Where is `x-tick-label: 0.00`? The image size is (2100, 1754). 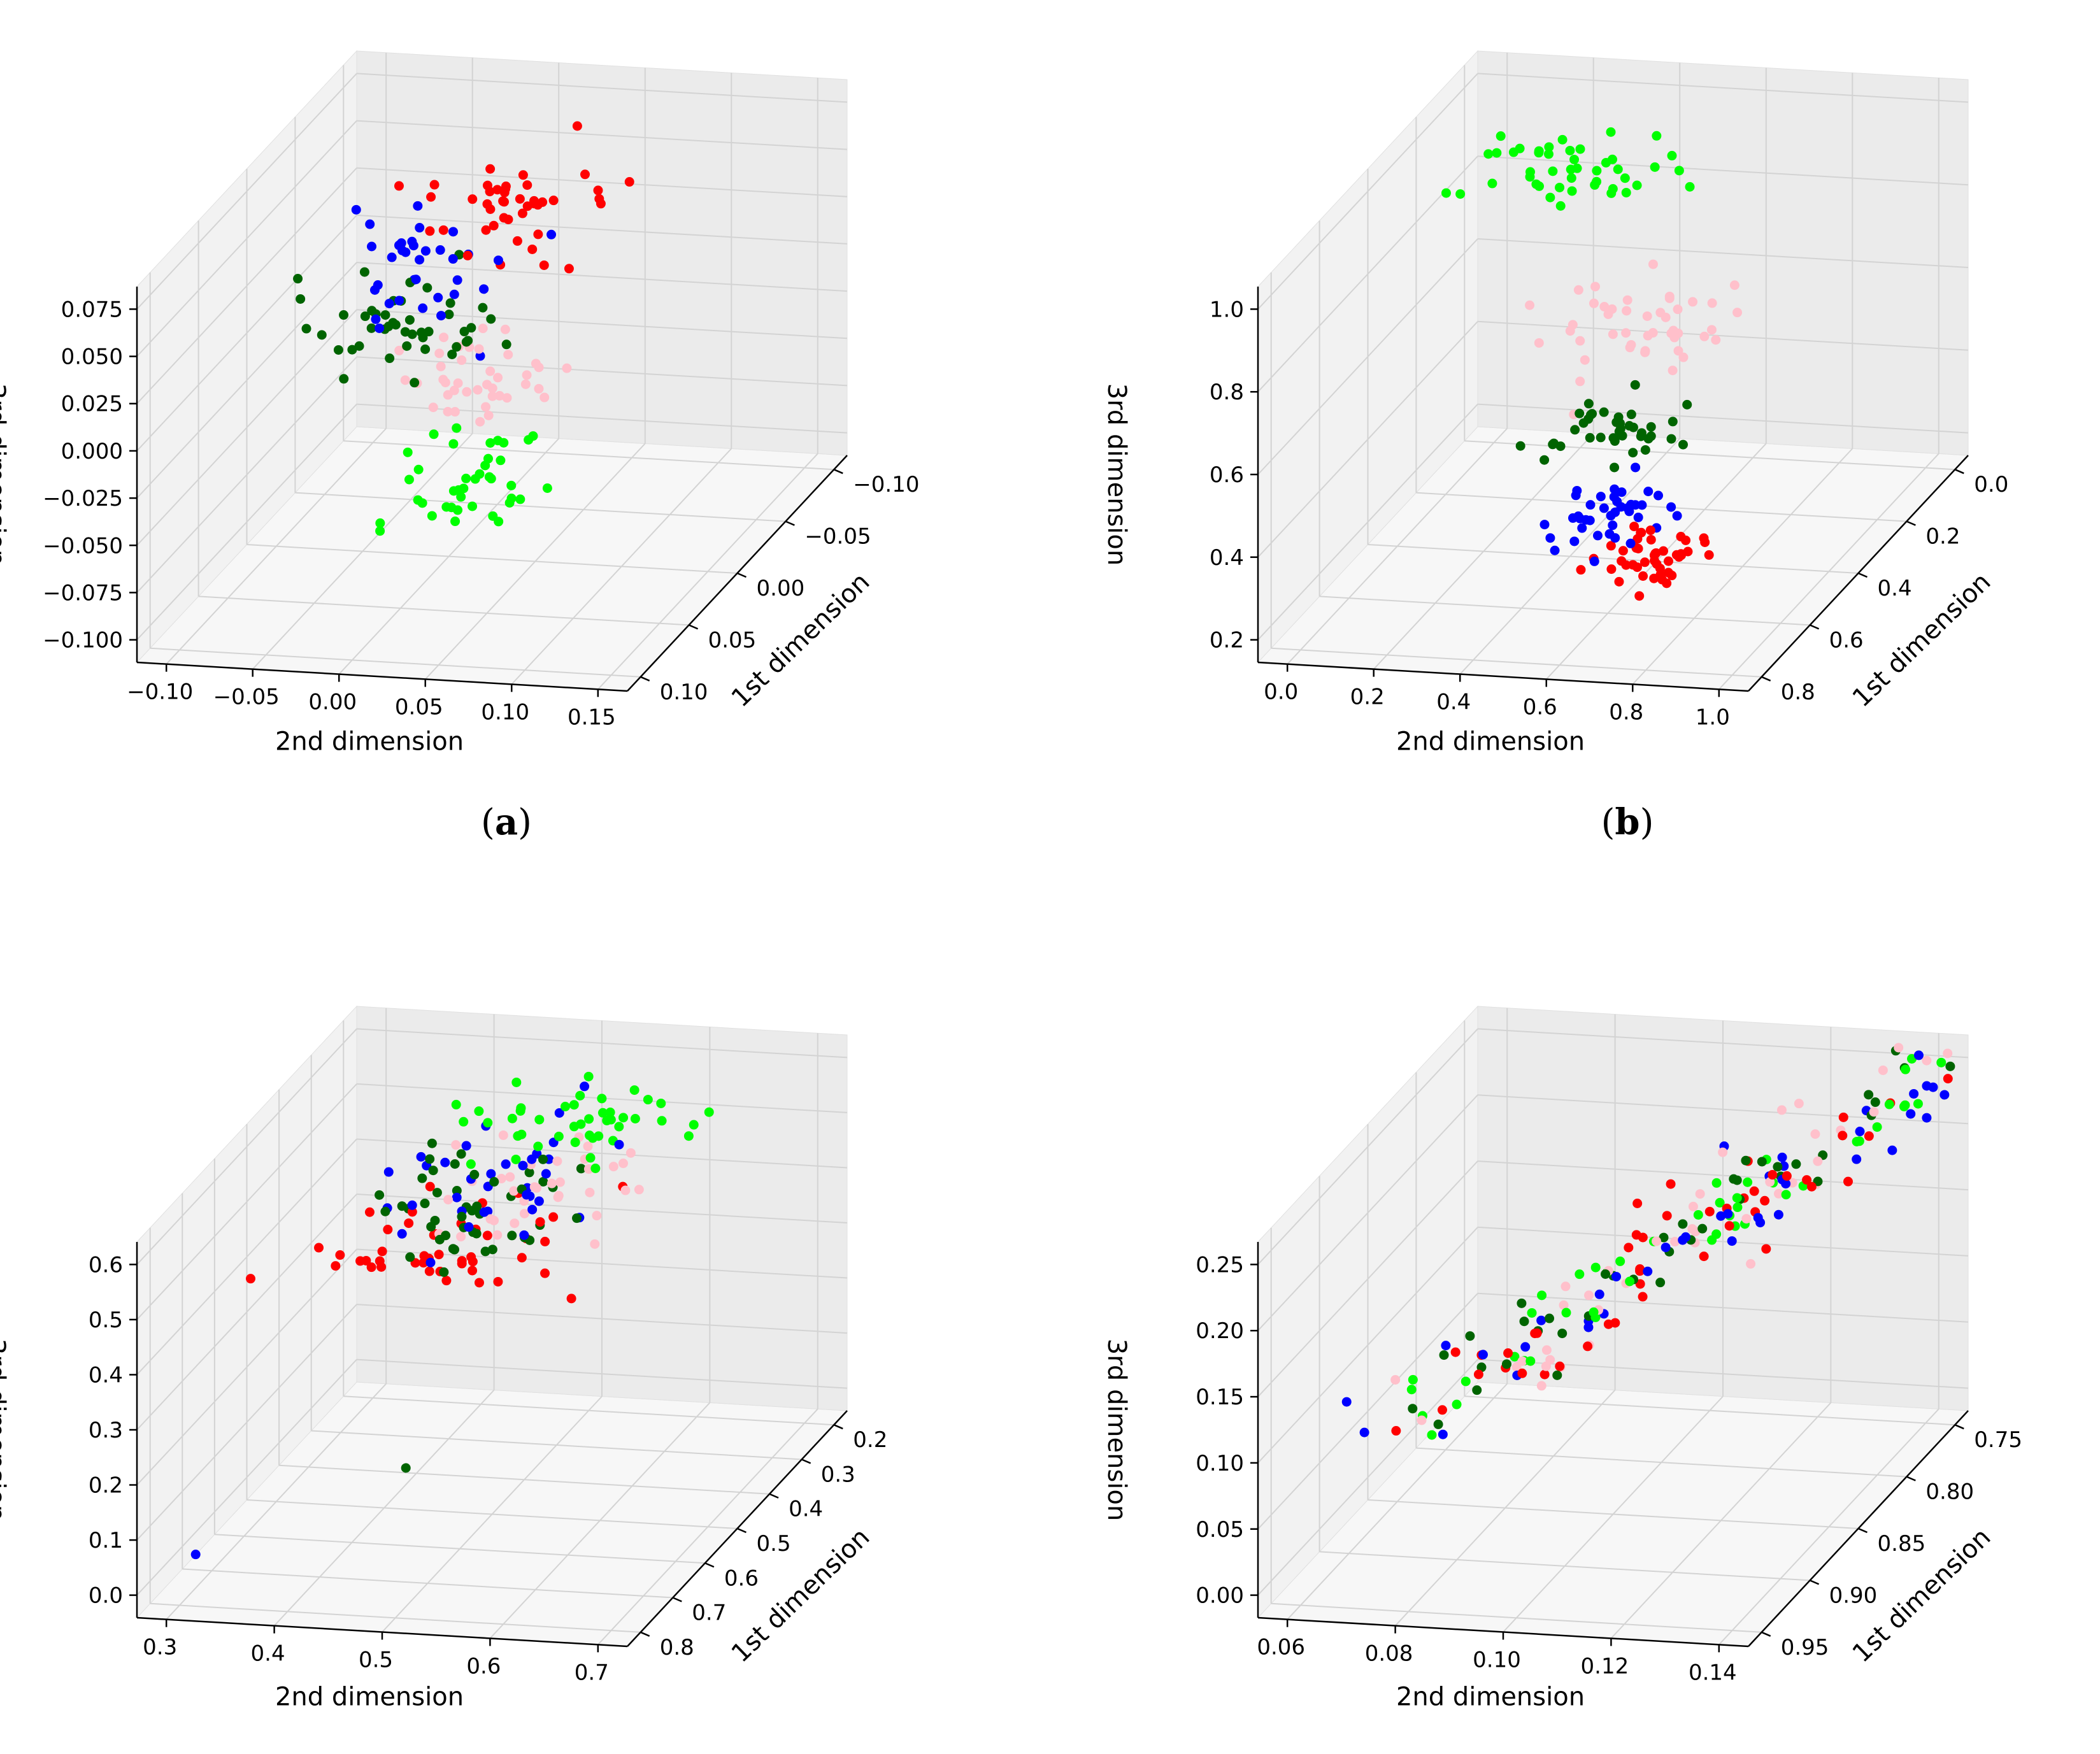
x-tick-label: 0.00 is located at coordinates (332, 702).